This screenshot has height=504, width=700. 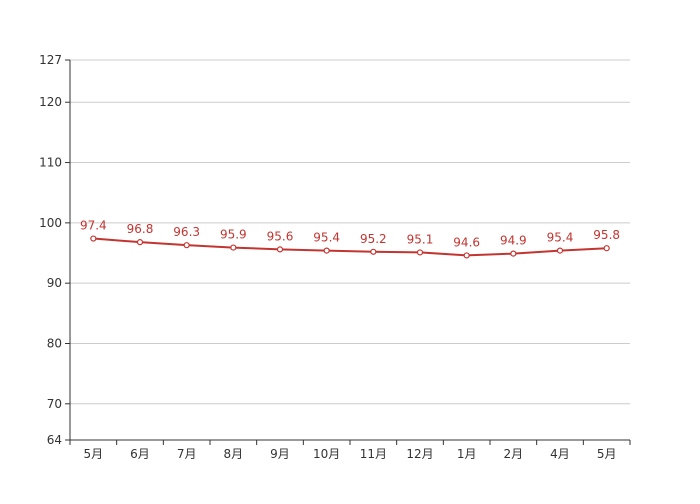 I want to click on x-tick-label: 11月, so click(x=373, y=454).